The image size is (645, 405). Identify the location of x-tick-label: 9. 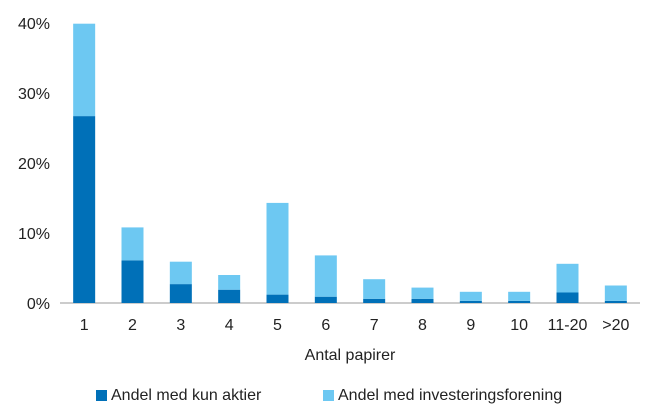
(470, 325).